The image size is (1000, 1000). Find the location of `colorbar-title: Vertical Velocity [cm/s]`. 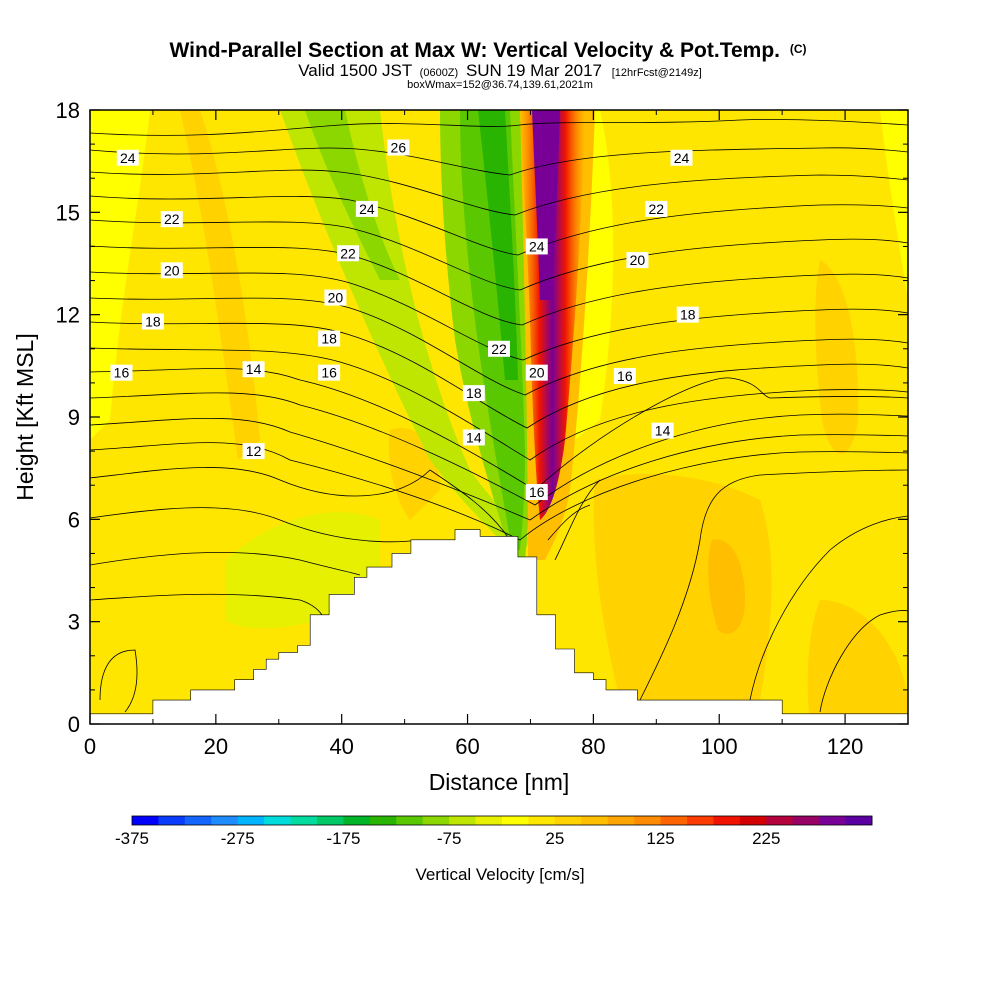

colorbar-title: Vertical Velocity [cm/s] is located at coordinates (499, 874).